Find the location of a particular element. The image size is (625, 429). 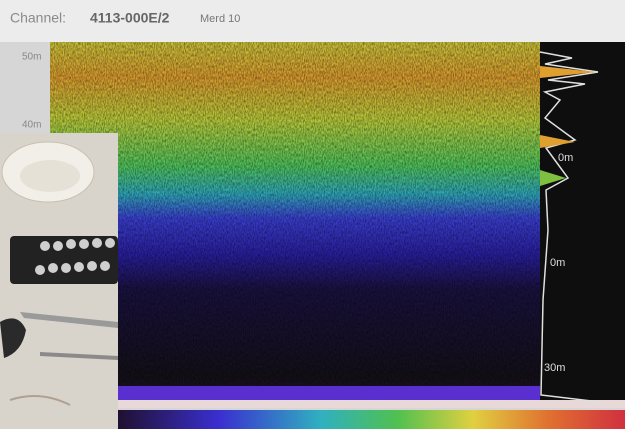

profile-peak is located at coordinates (553, 178).